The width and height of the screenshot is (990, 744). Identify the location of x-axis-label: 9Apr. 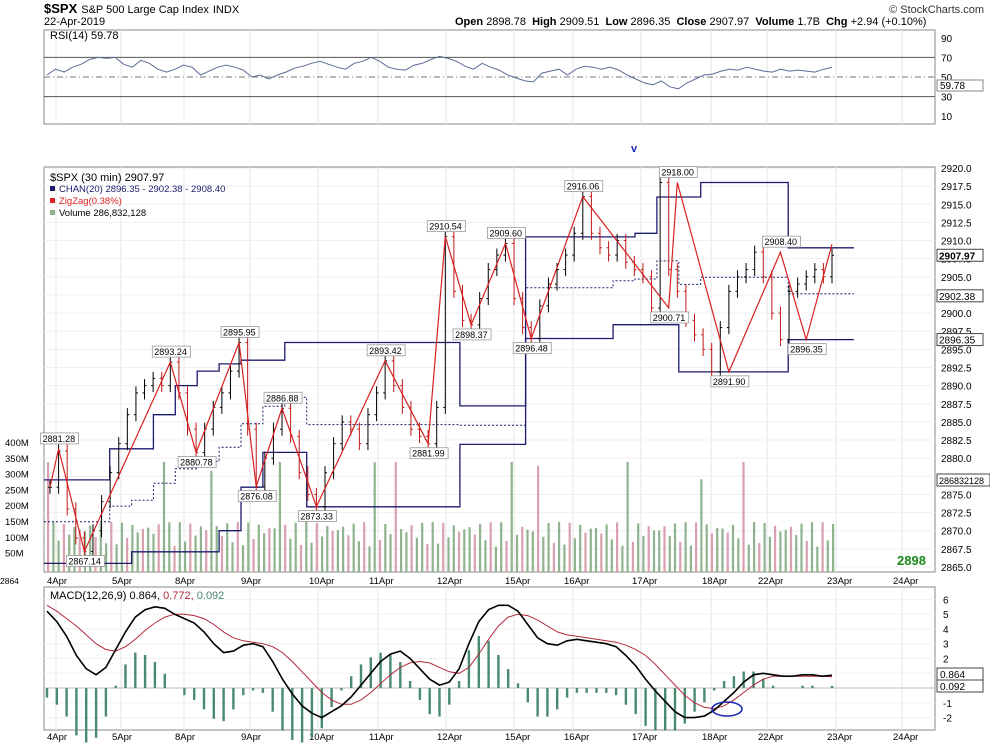
(251, 581).